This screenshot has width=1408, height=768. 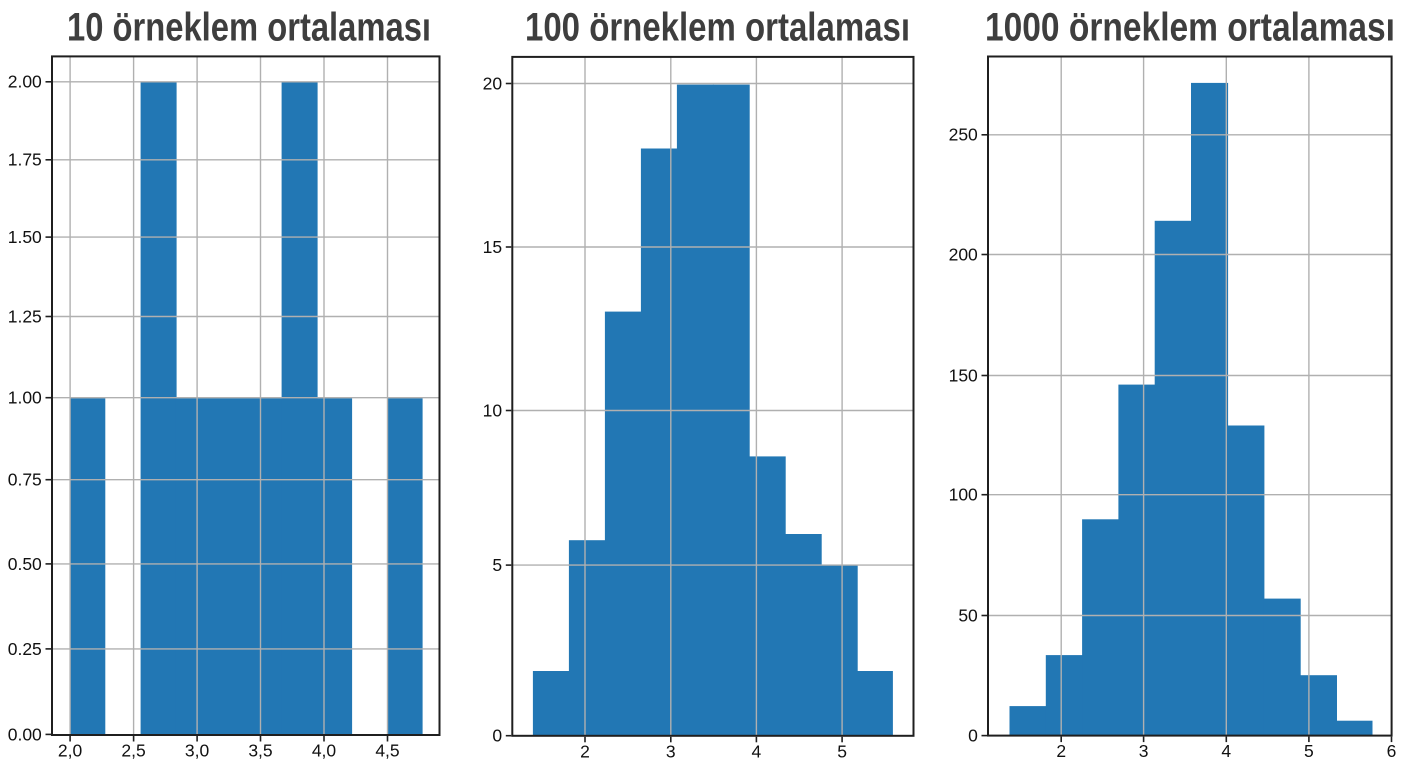 I want to click on svg-text: 1.00, so click(x=25, y=398).